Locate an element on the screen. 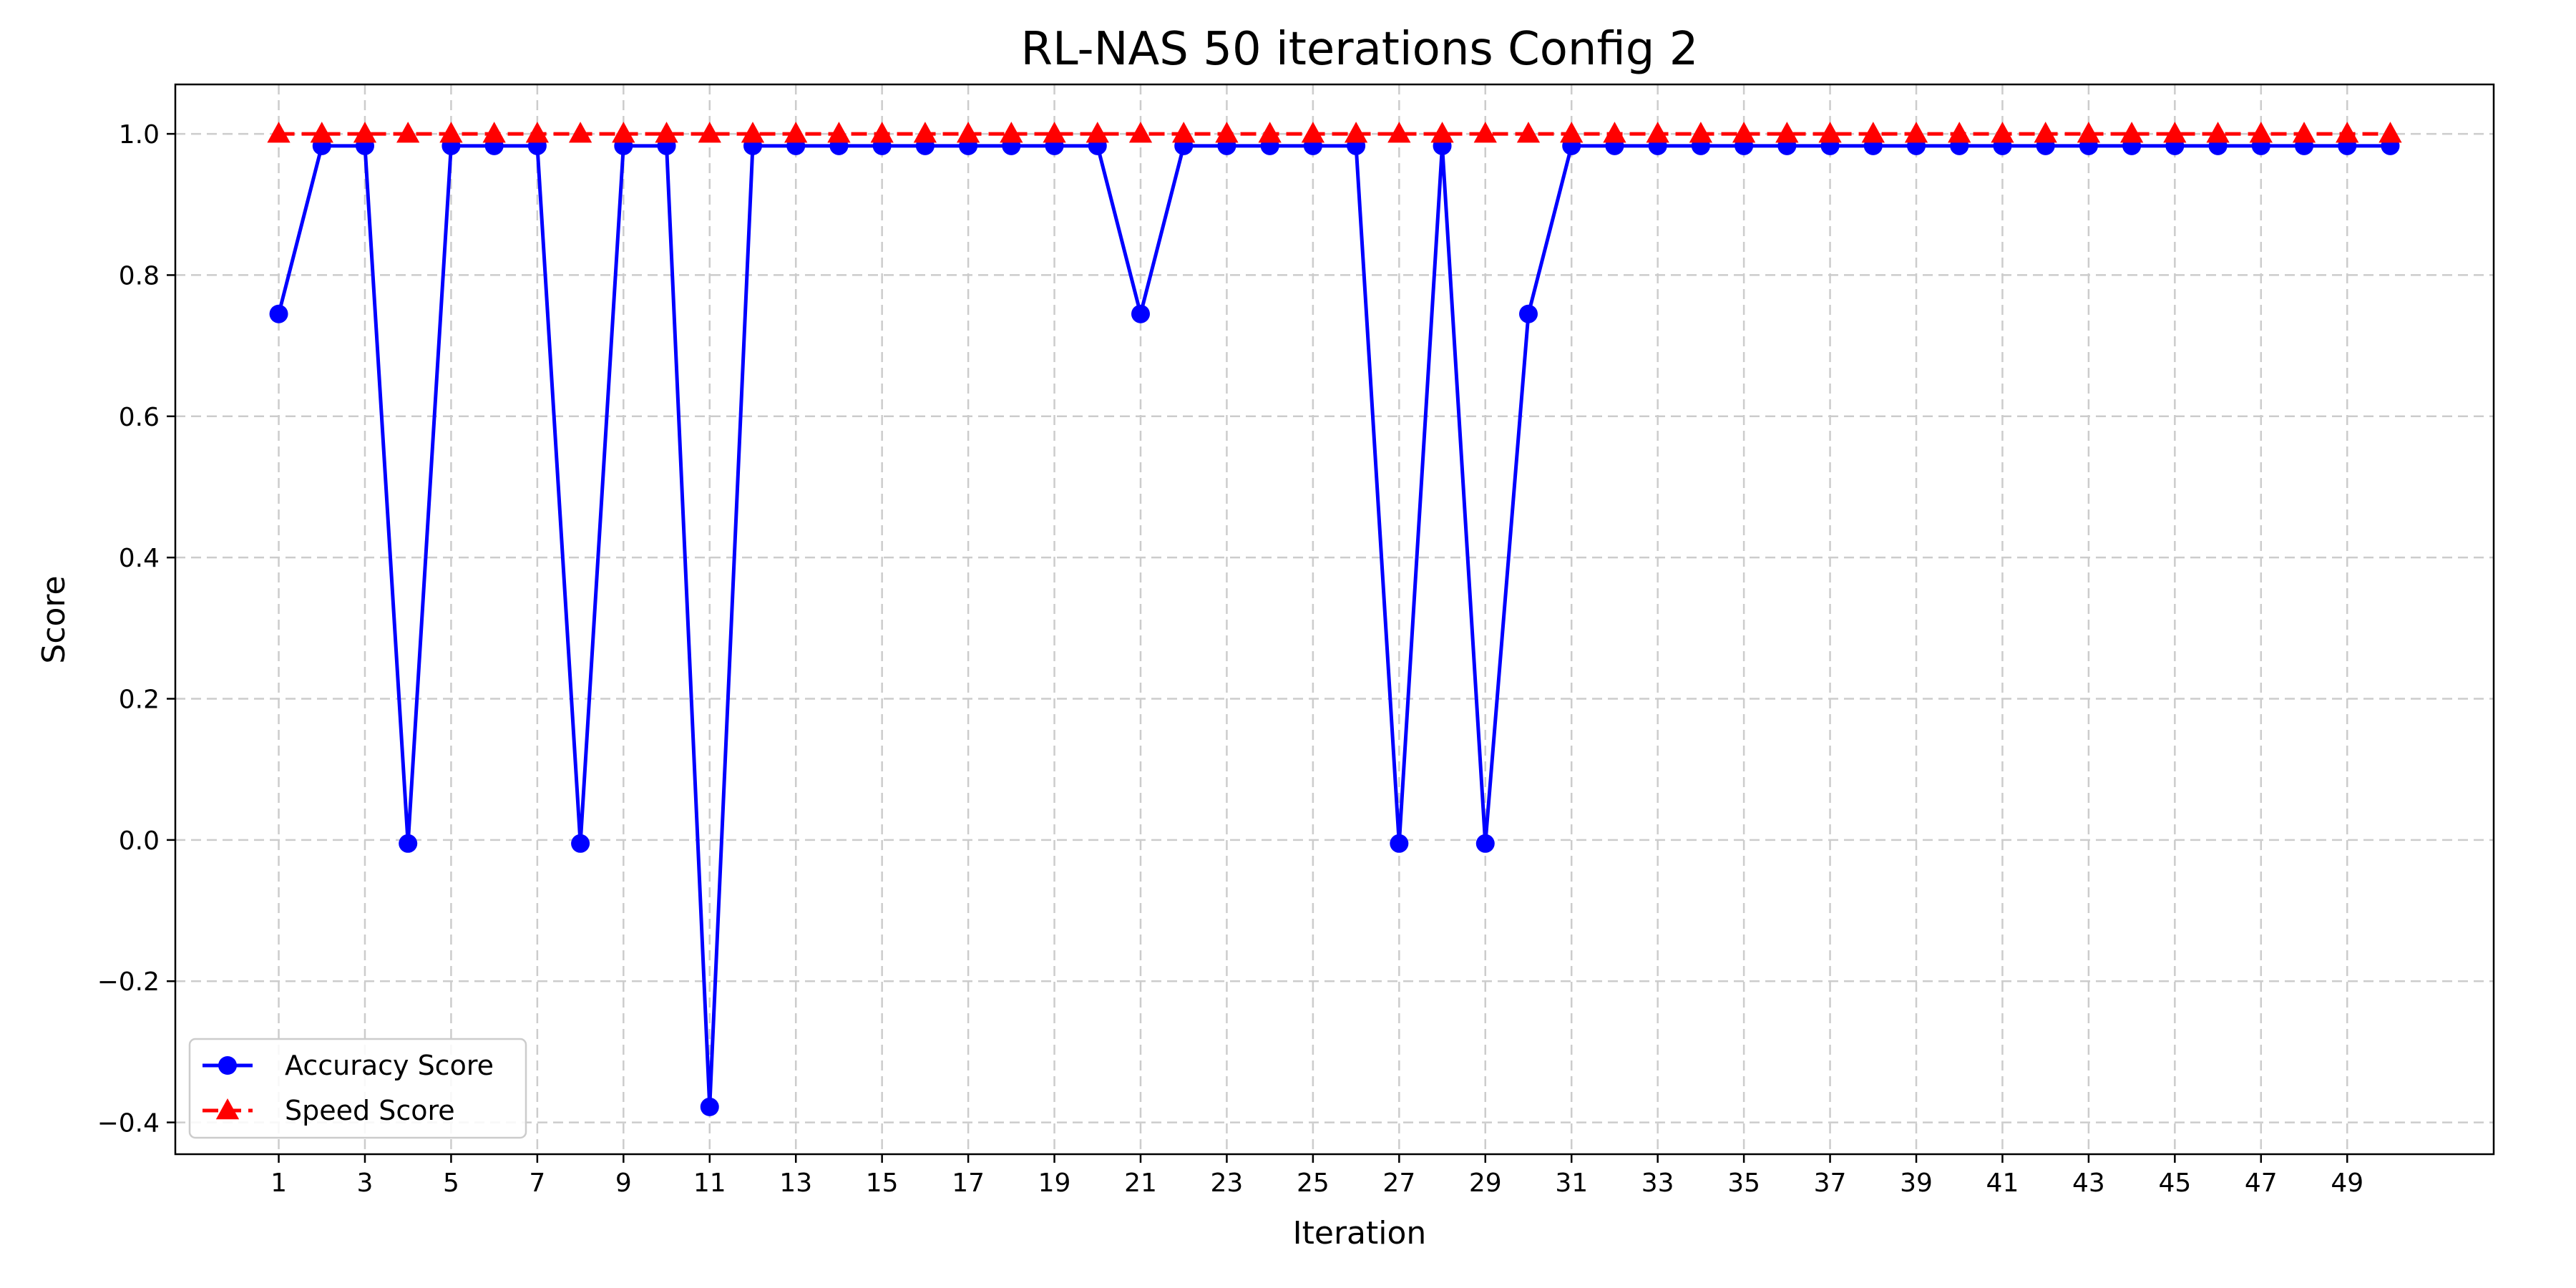 This screenshot has width=2576, height=1288. legend-accuracy-score-marker is located at coordinates (227, 1065).